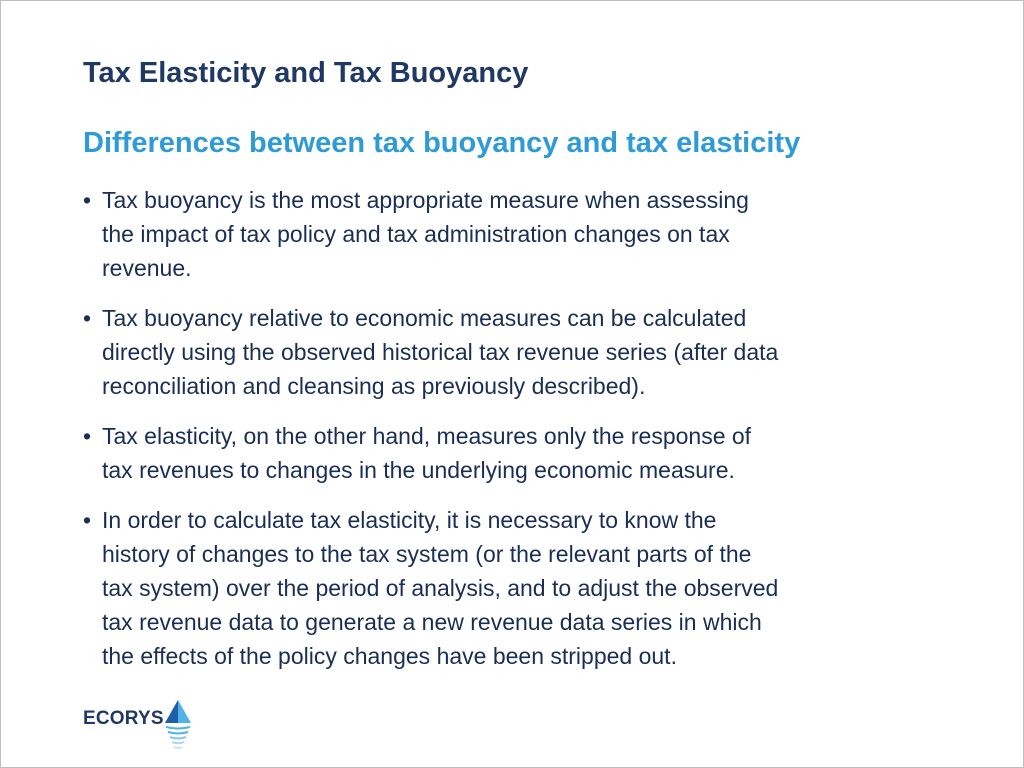  I want to click on ecorys-triangle-logo-icon, so click(178, 724).